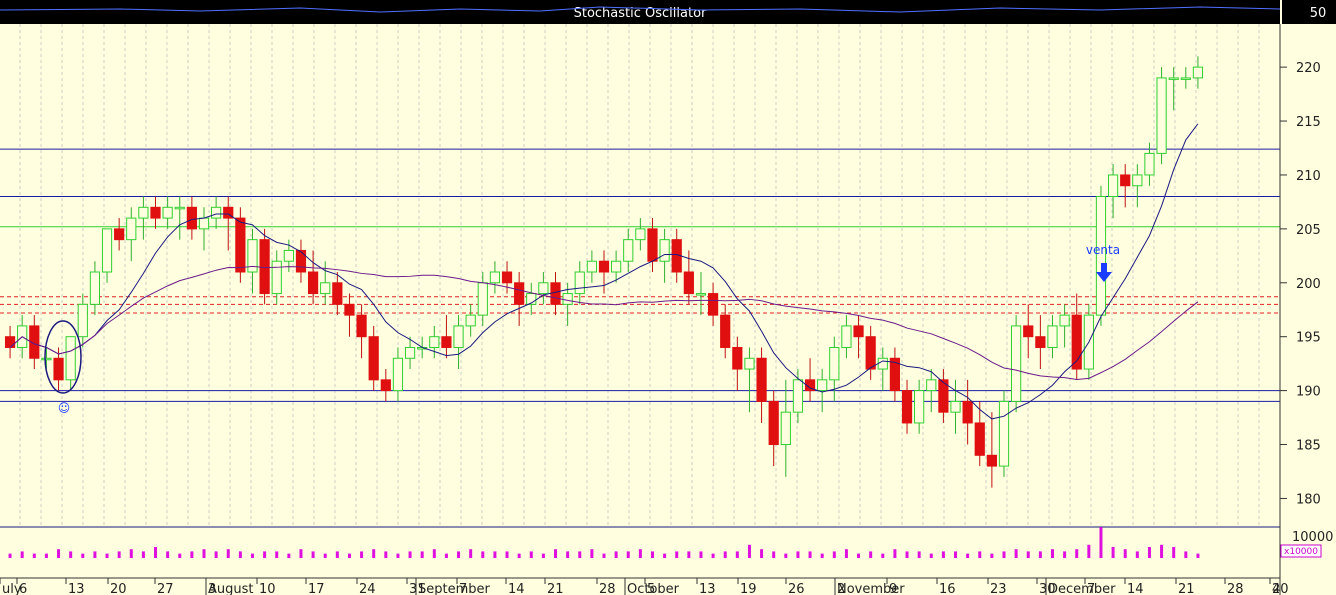  I want to click on date-tick-label: 31, so click(417, 588).